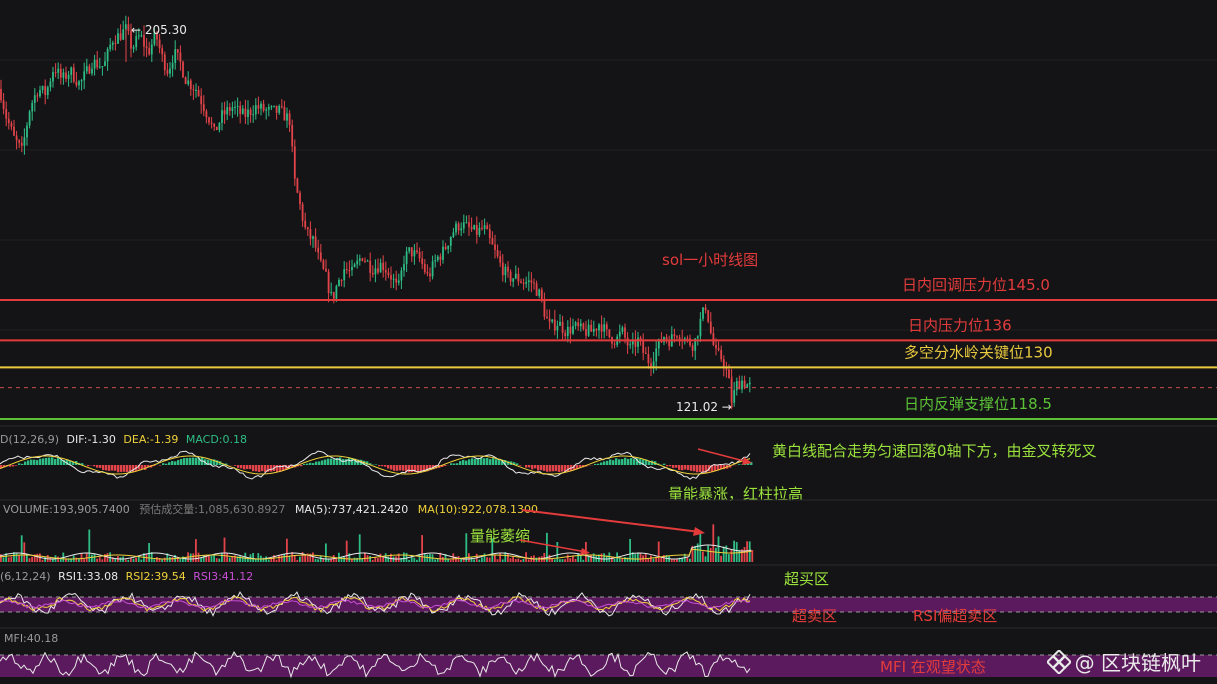 Image resolution: width=1217 pixels, height=684 pixels. I want to click on macd-note: 黄白线配合走势匀速回落0轴下方，由金叉转死叉, so click(934, 451).